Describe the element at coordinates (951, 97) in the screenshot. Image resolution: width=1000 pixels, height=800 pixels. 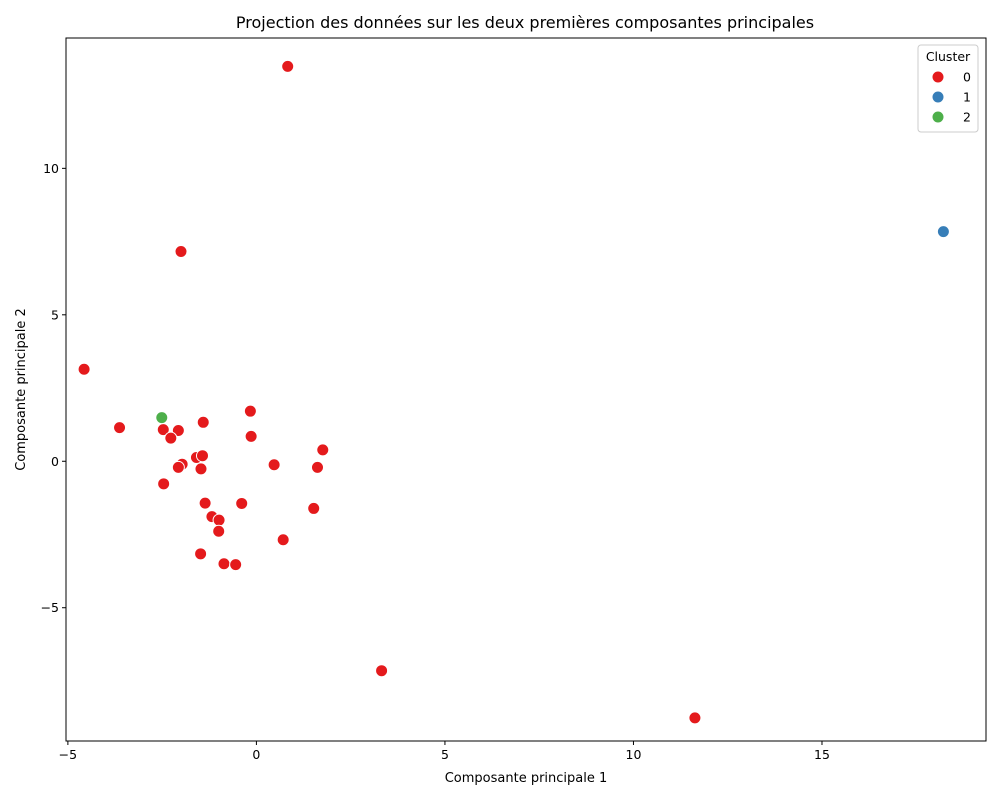
I see `legend-entries: 0 1 2` at that location.